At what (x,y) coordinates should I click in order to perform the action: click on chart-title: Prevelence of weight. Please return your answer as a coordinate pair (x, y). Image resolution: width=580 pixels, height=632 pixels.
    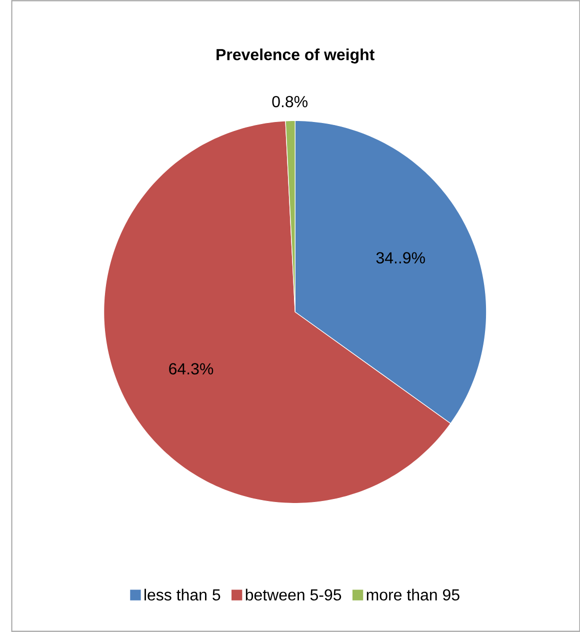
    Looking at the image, I should click on (295, 56).